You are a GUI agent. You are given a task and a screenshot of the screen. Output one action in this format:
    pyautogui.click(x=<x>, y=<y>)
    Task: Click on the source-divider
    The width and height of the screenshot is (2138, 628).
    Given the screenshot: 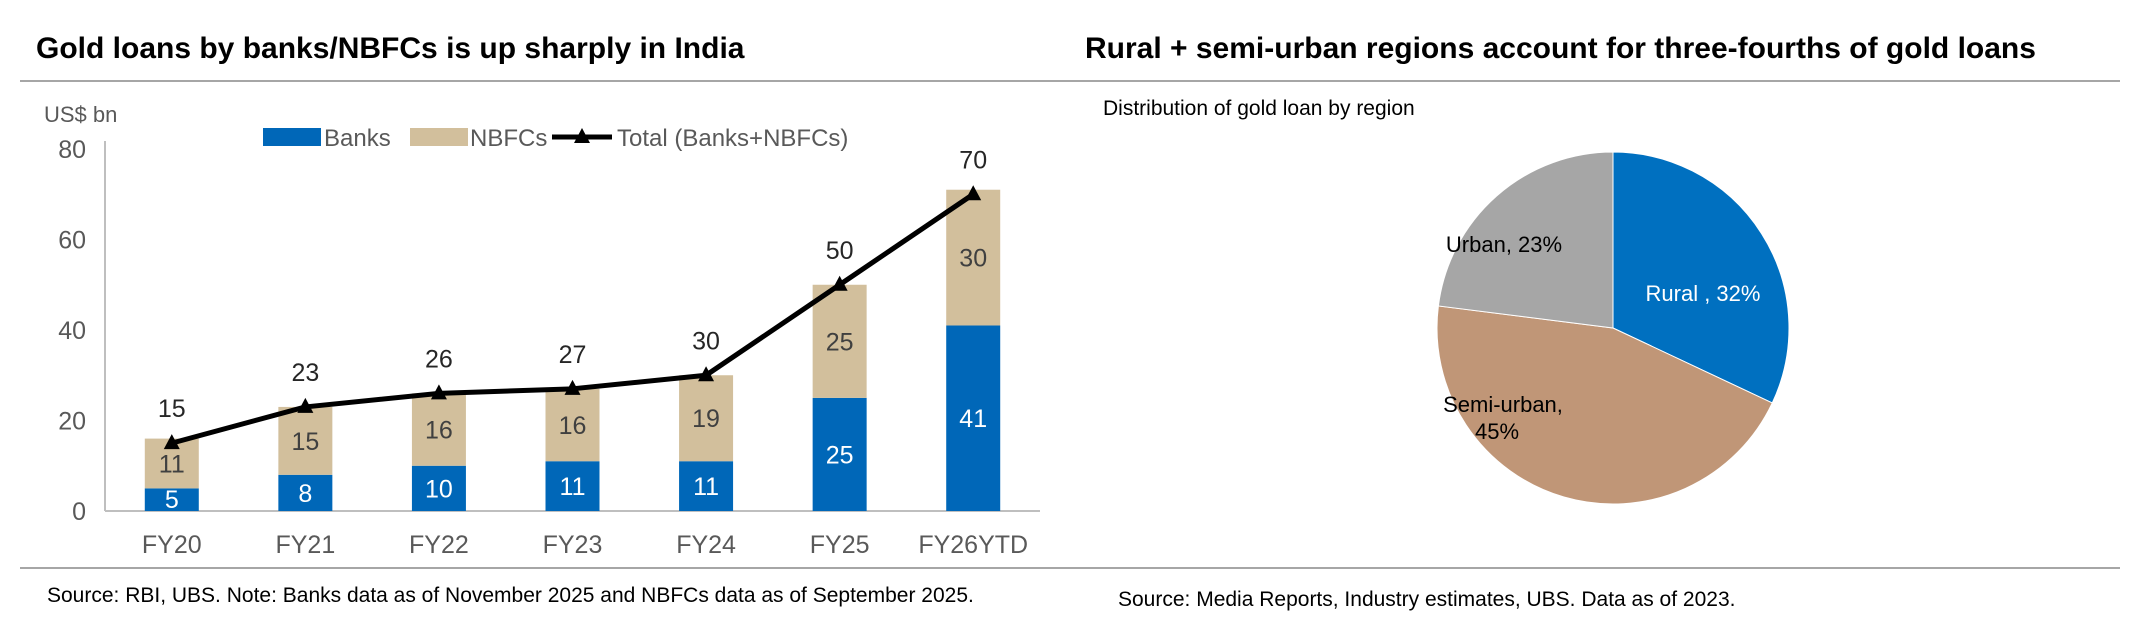 What is the action you would take?
    pyautogui.click(x=1070, y=568)
    